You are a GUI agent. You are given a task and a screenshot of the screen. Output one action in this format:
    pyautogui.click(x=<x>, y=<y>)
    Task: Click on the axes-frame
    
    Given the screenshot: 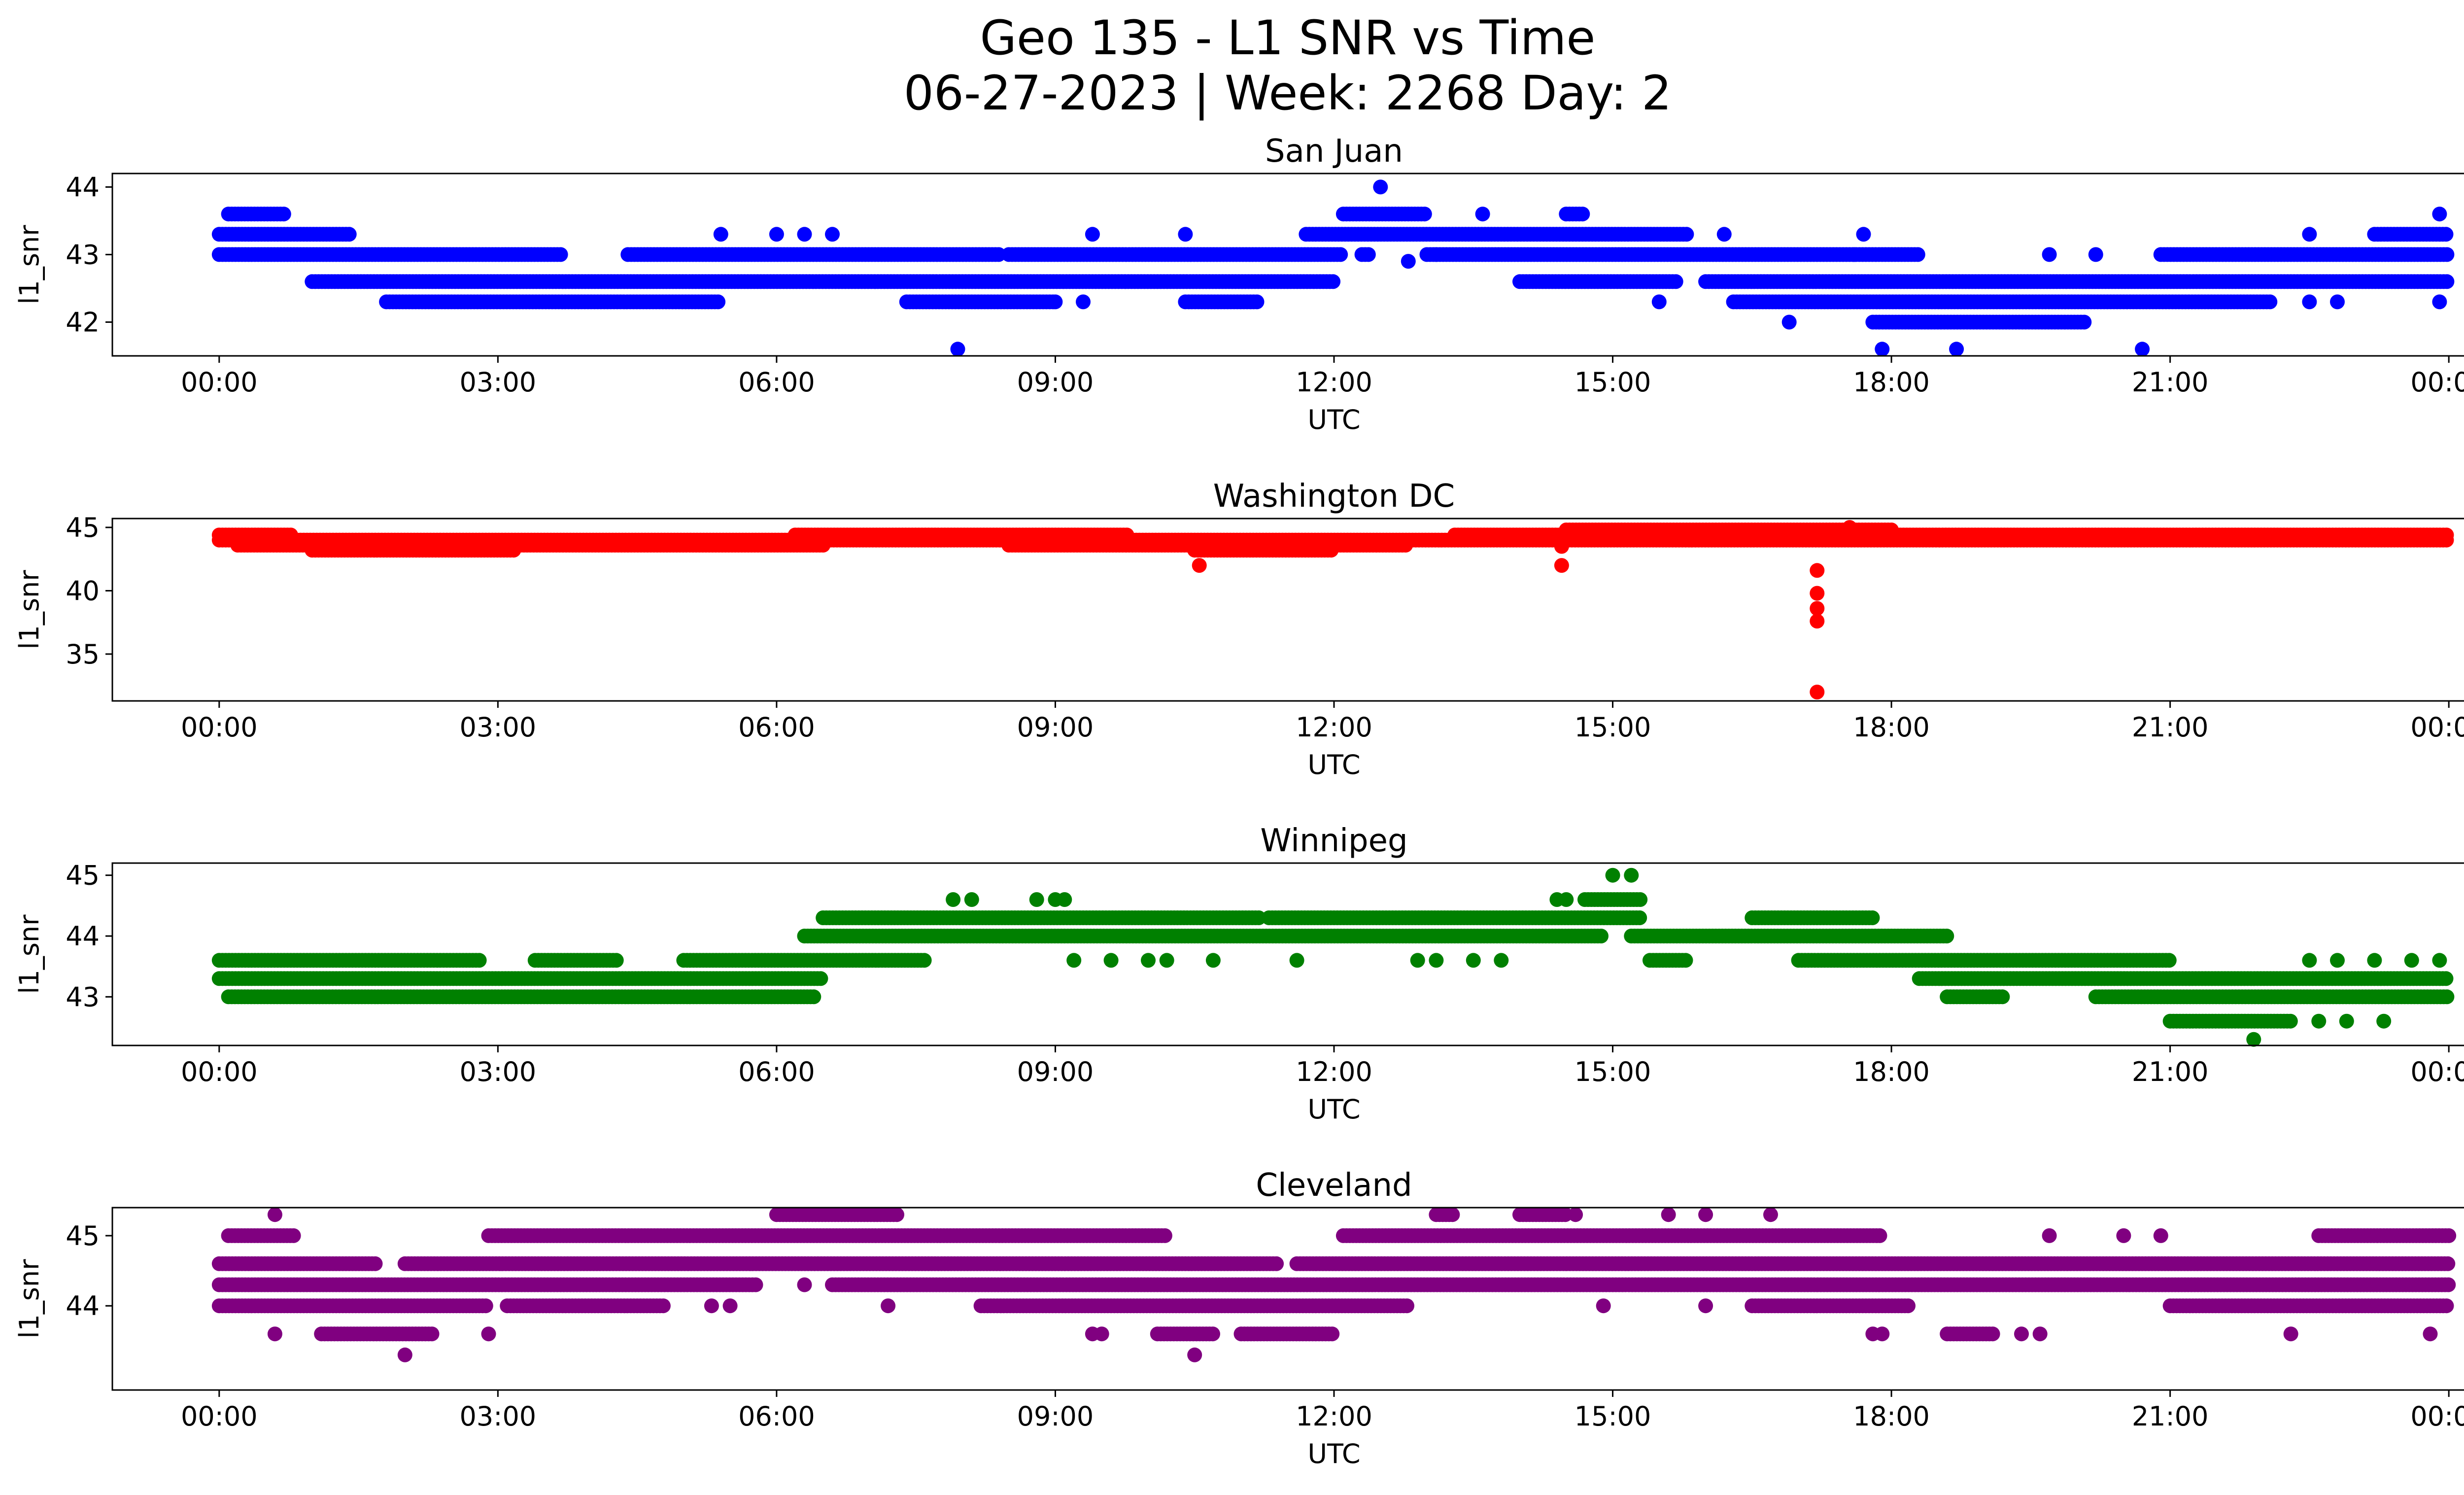 What is the action you would take?
    pyautogui.click(x=1287, y=265)
    